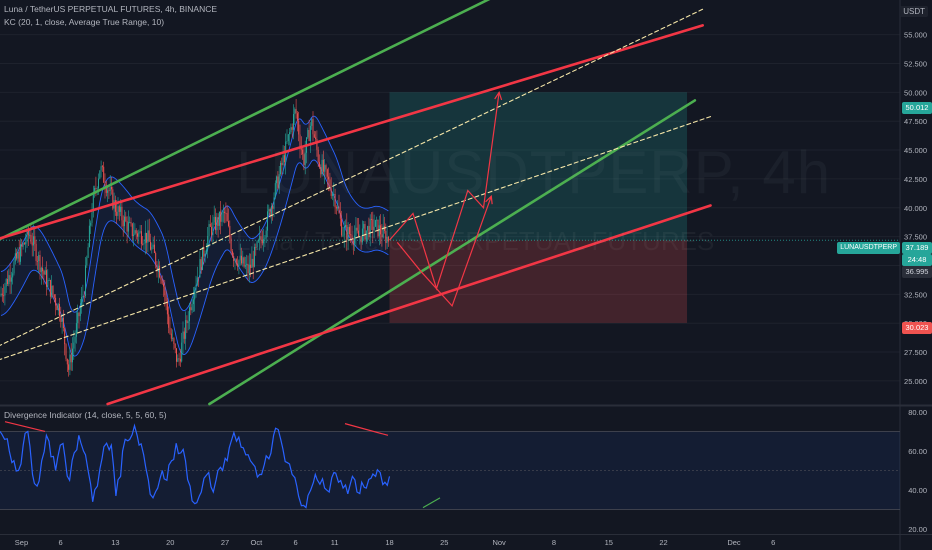  I want to click on stop-price-tag: 30.023, so click(917, 328).